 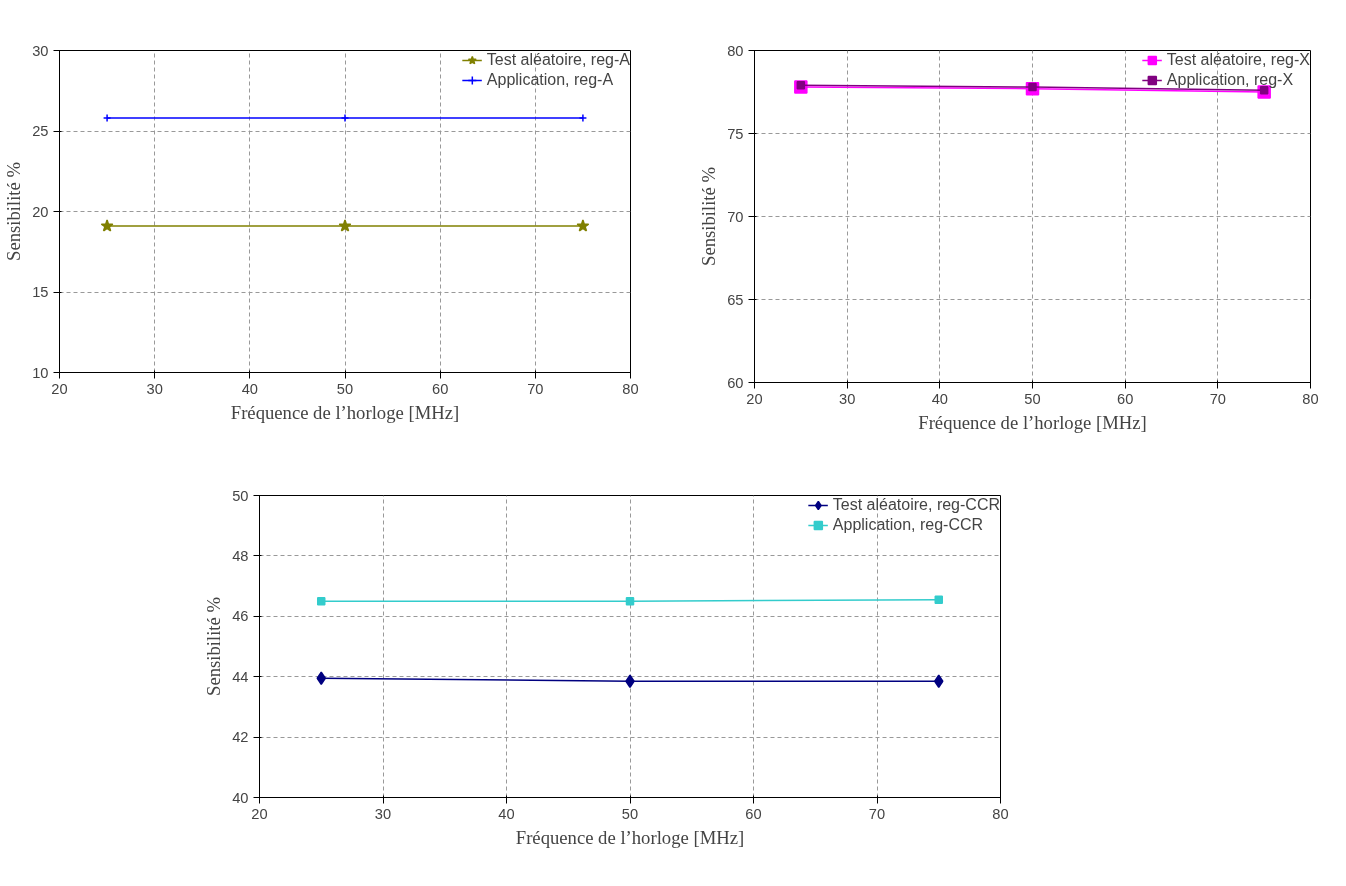 I want to click on y-tick-label: 70, so click(x=735, y=216).